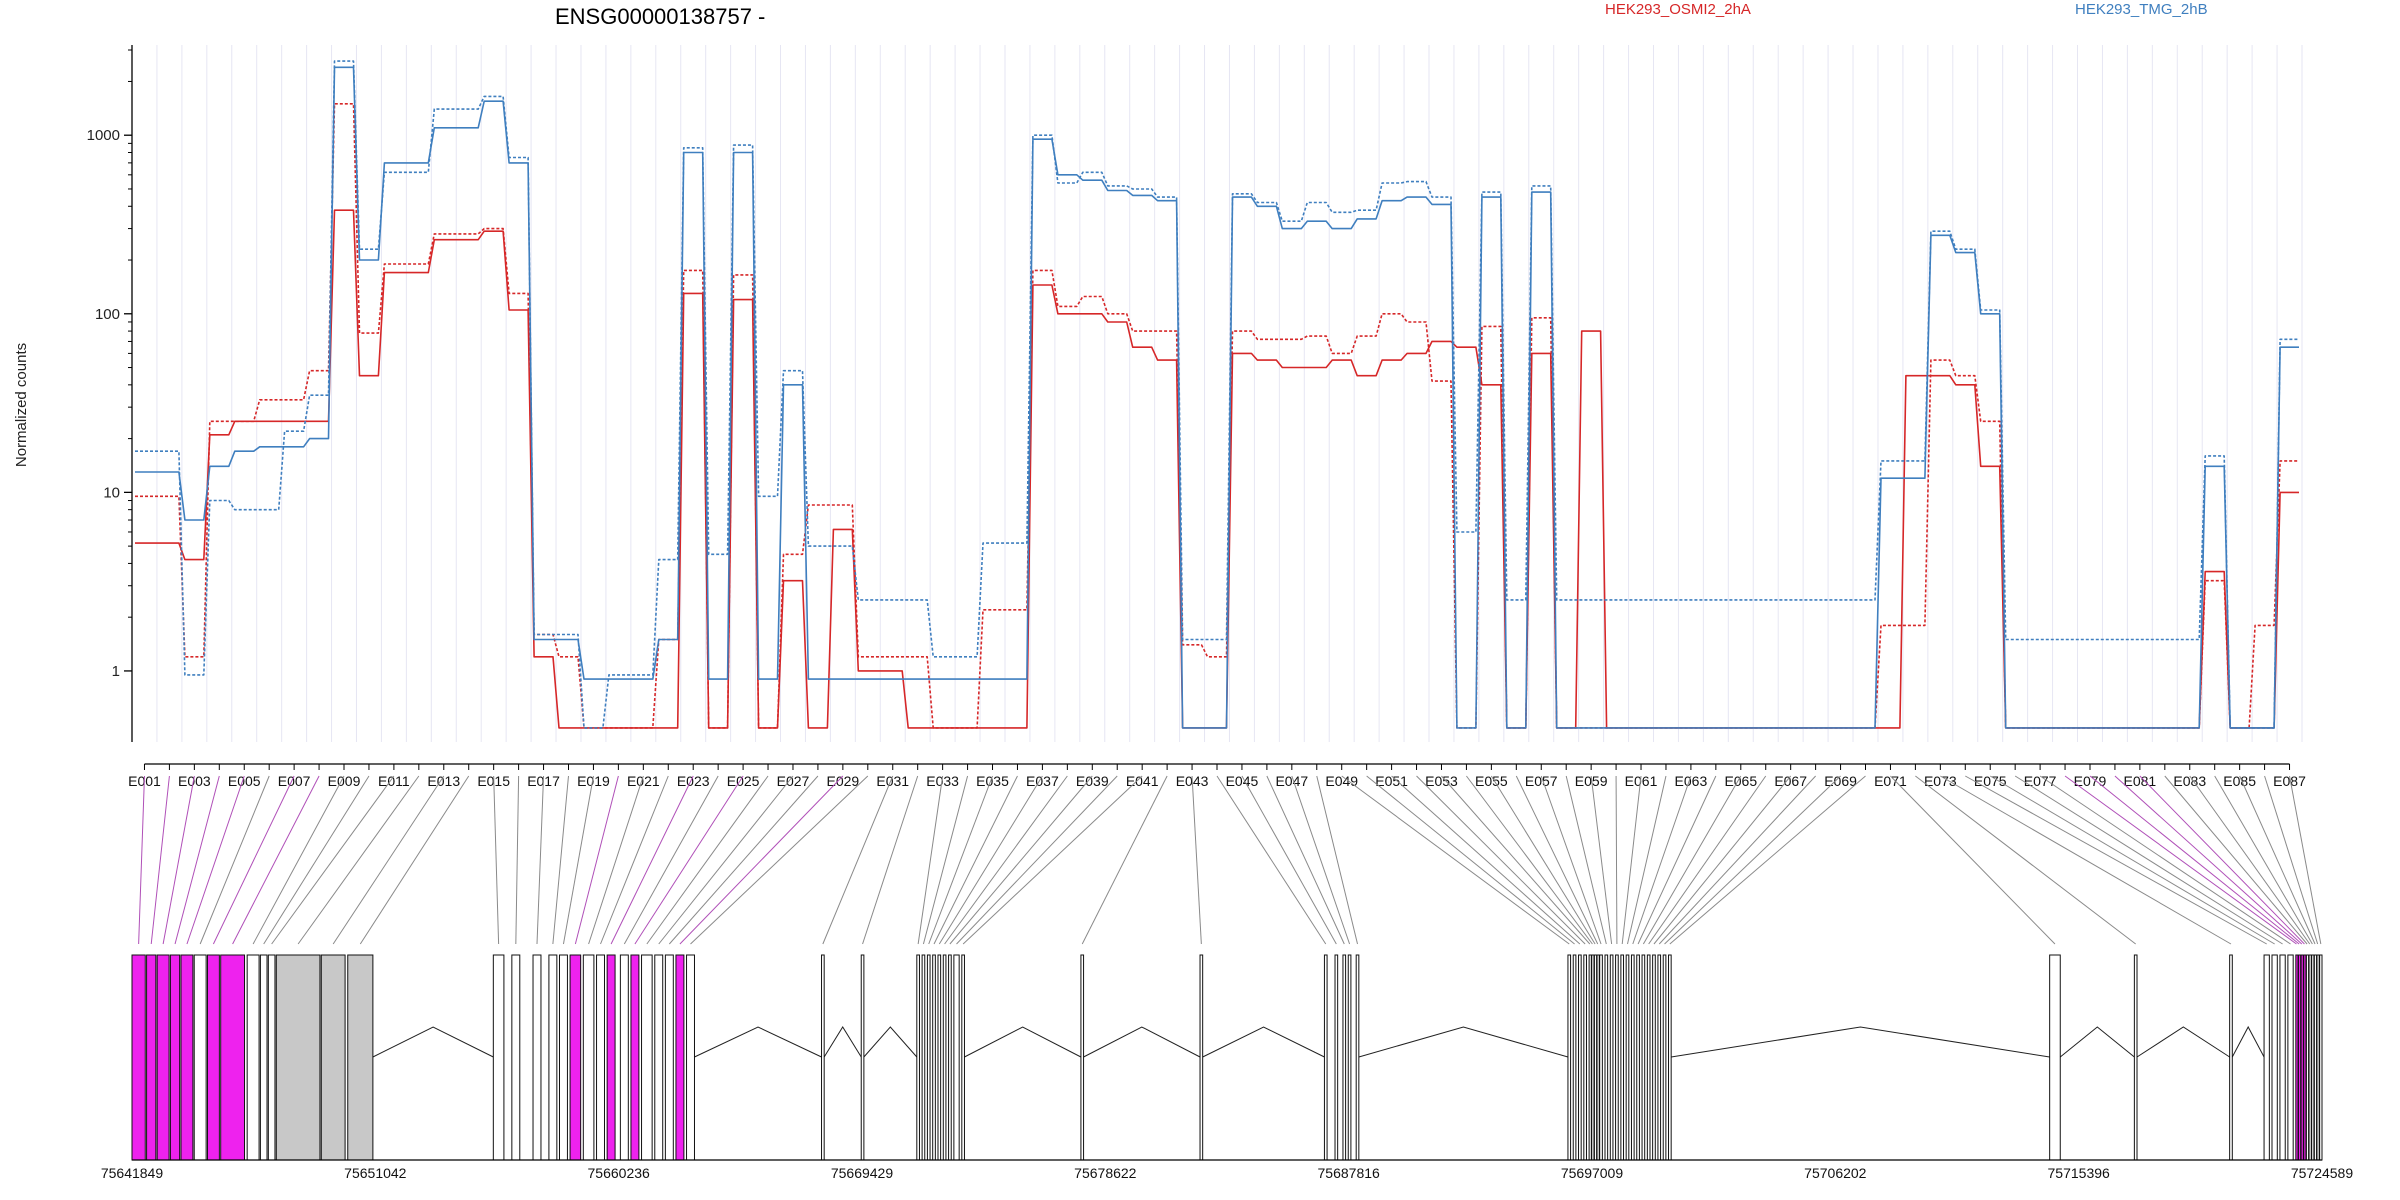 Image resolution: width=2400 pixels, height=1200 pixels. I want to click on exon-label: E037, so click(1042, 781).